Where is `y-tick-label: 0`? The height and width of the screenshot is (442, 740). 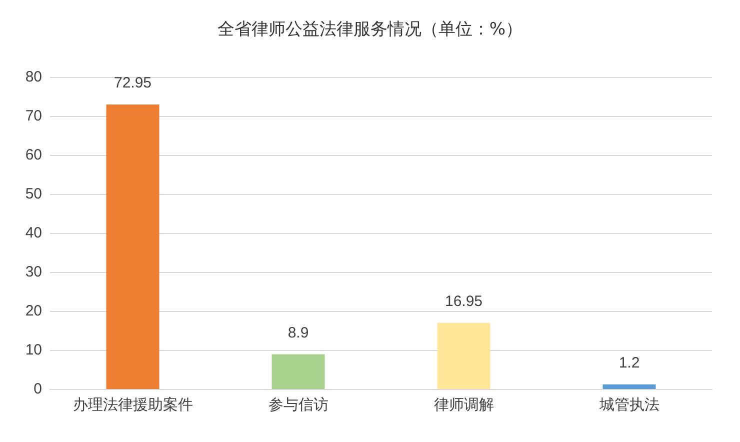
y-tick-label: 0 is located at coordinates (38, 389).